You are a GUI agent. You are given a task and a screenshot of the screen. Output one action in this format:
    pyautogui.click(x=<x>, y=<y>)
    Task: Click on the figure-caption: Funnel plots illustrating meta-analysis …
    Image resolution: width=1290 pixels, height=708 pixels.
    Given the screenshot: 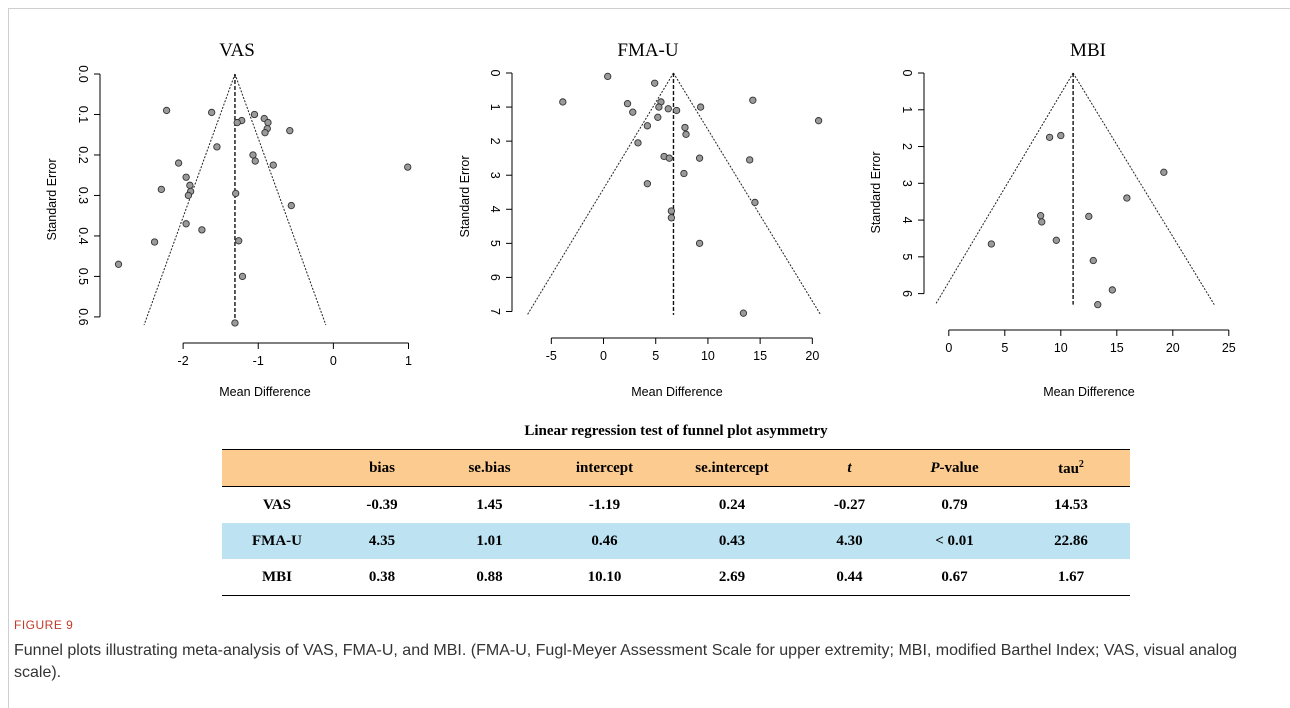 What is the action you would take?
    pyautogui.click(x=625, y=661)
    